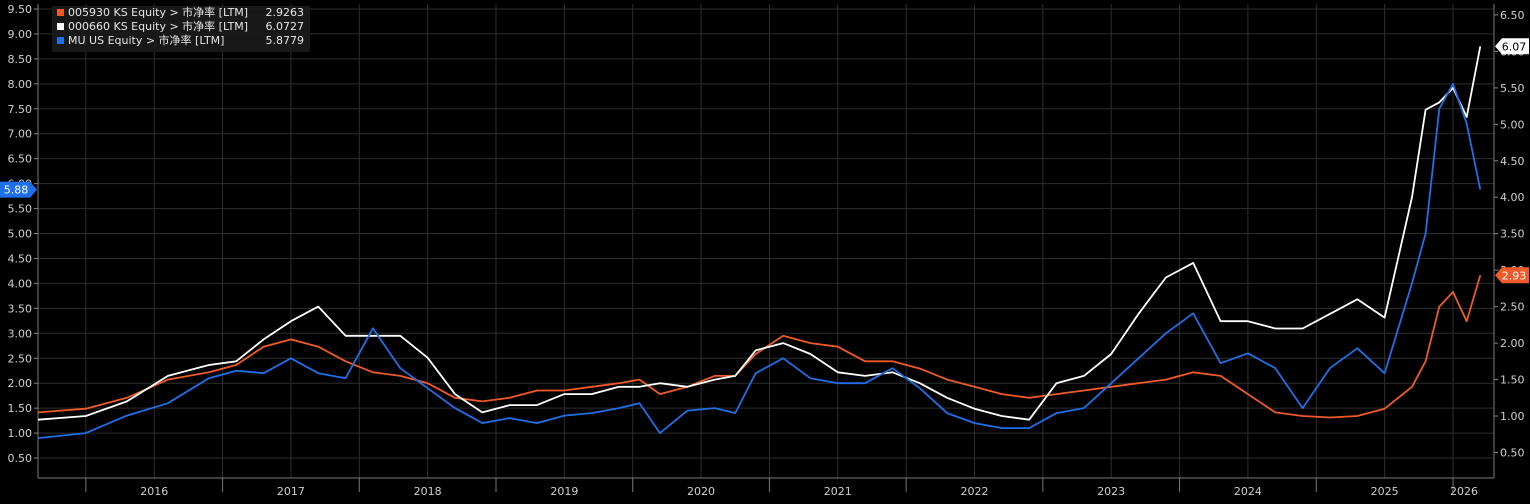 The width and height of the screenshot is (1530, 504). I want to click on x-tick-label: 2026, so click(1464, 491).